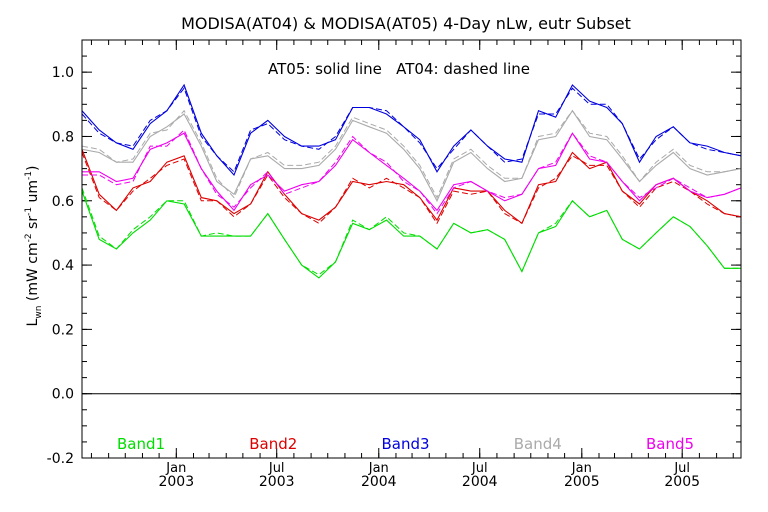 The width and height of the screenshot is (768, 512). What do you see at coordinates (63, 137) in the screenshot?
I see `y-tick-label: 0.8` at bounding box center [63, 137].